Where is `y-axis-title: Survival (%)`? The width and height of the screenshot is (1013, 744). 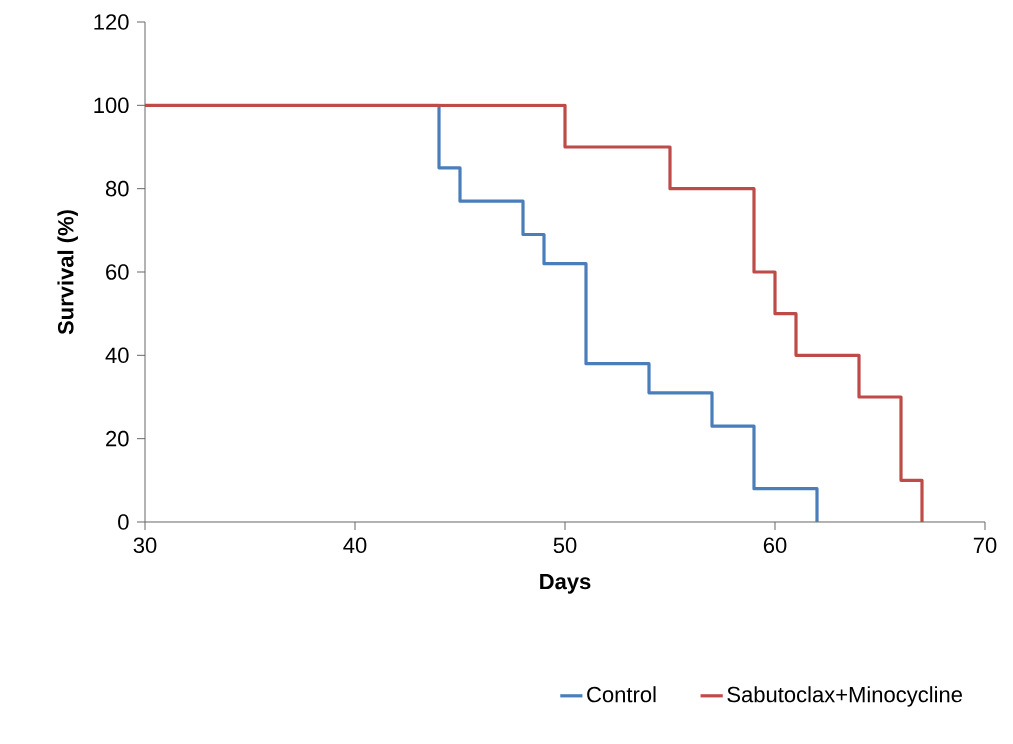
y-axis-title: Survival (%) is located at coordinates (67, 272).